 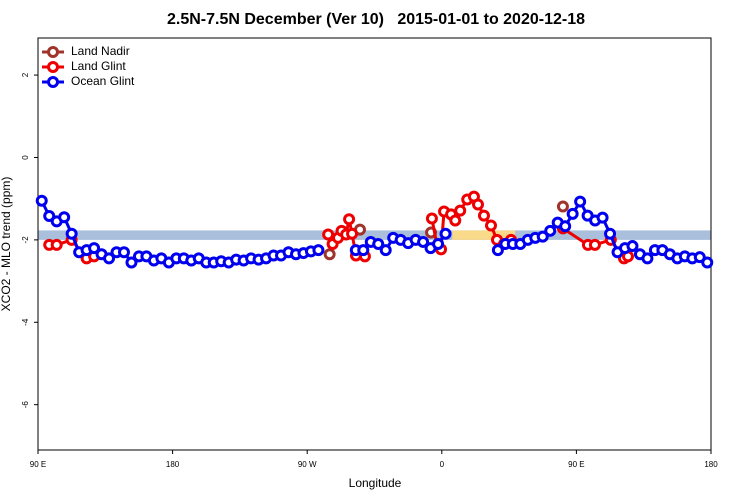 What do you see at coordinates (25, 157) in the screenshot?
I see `y-tick-label: 0` at bounding box center [25, 157].